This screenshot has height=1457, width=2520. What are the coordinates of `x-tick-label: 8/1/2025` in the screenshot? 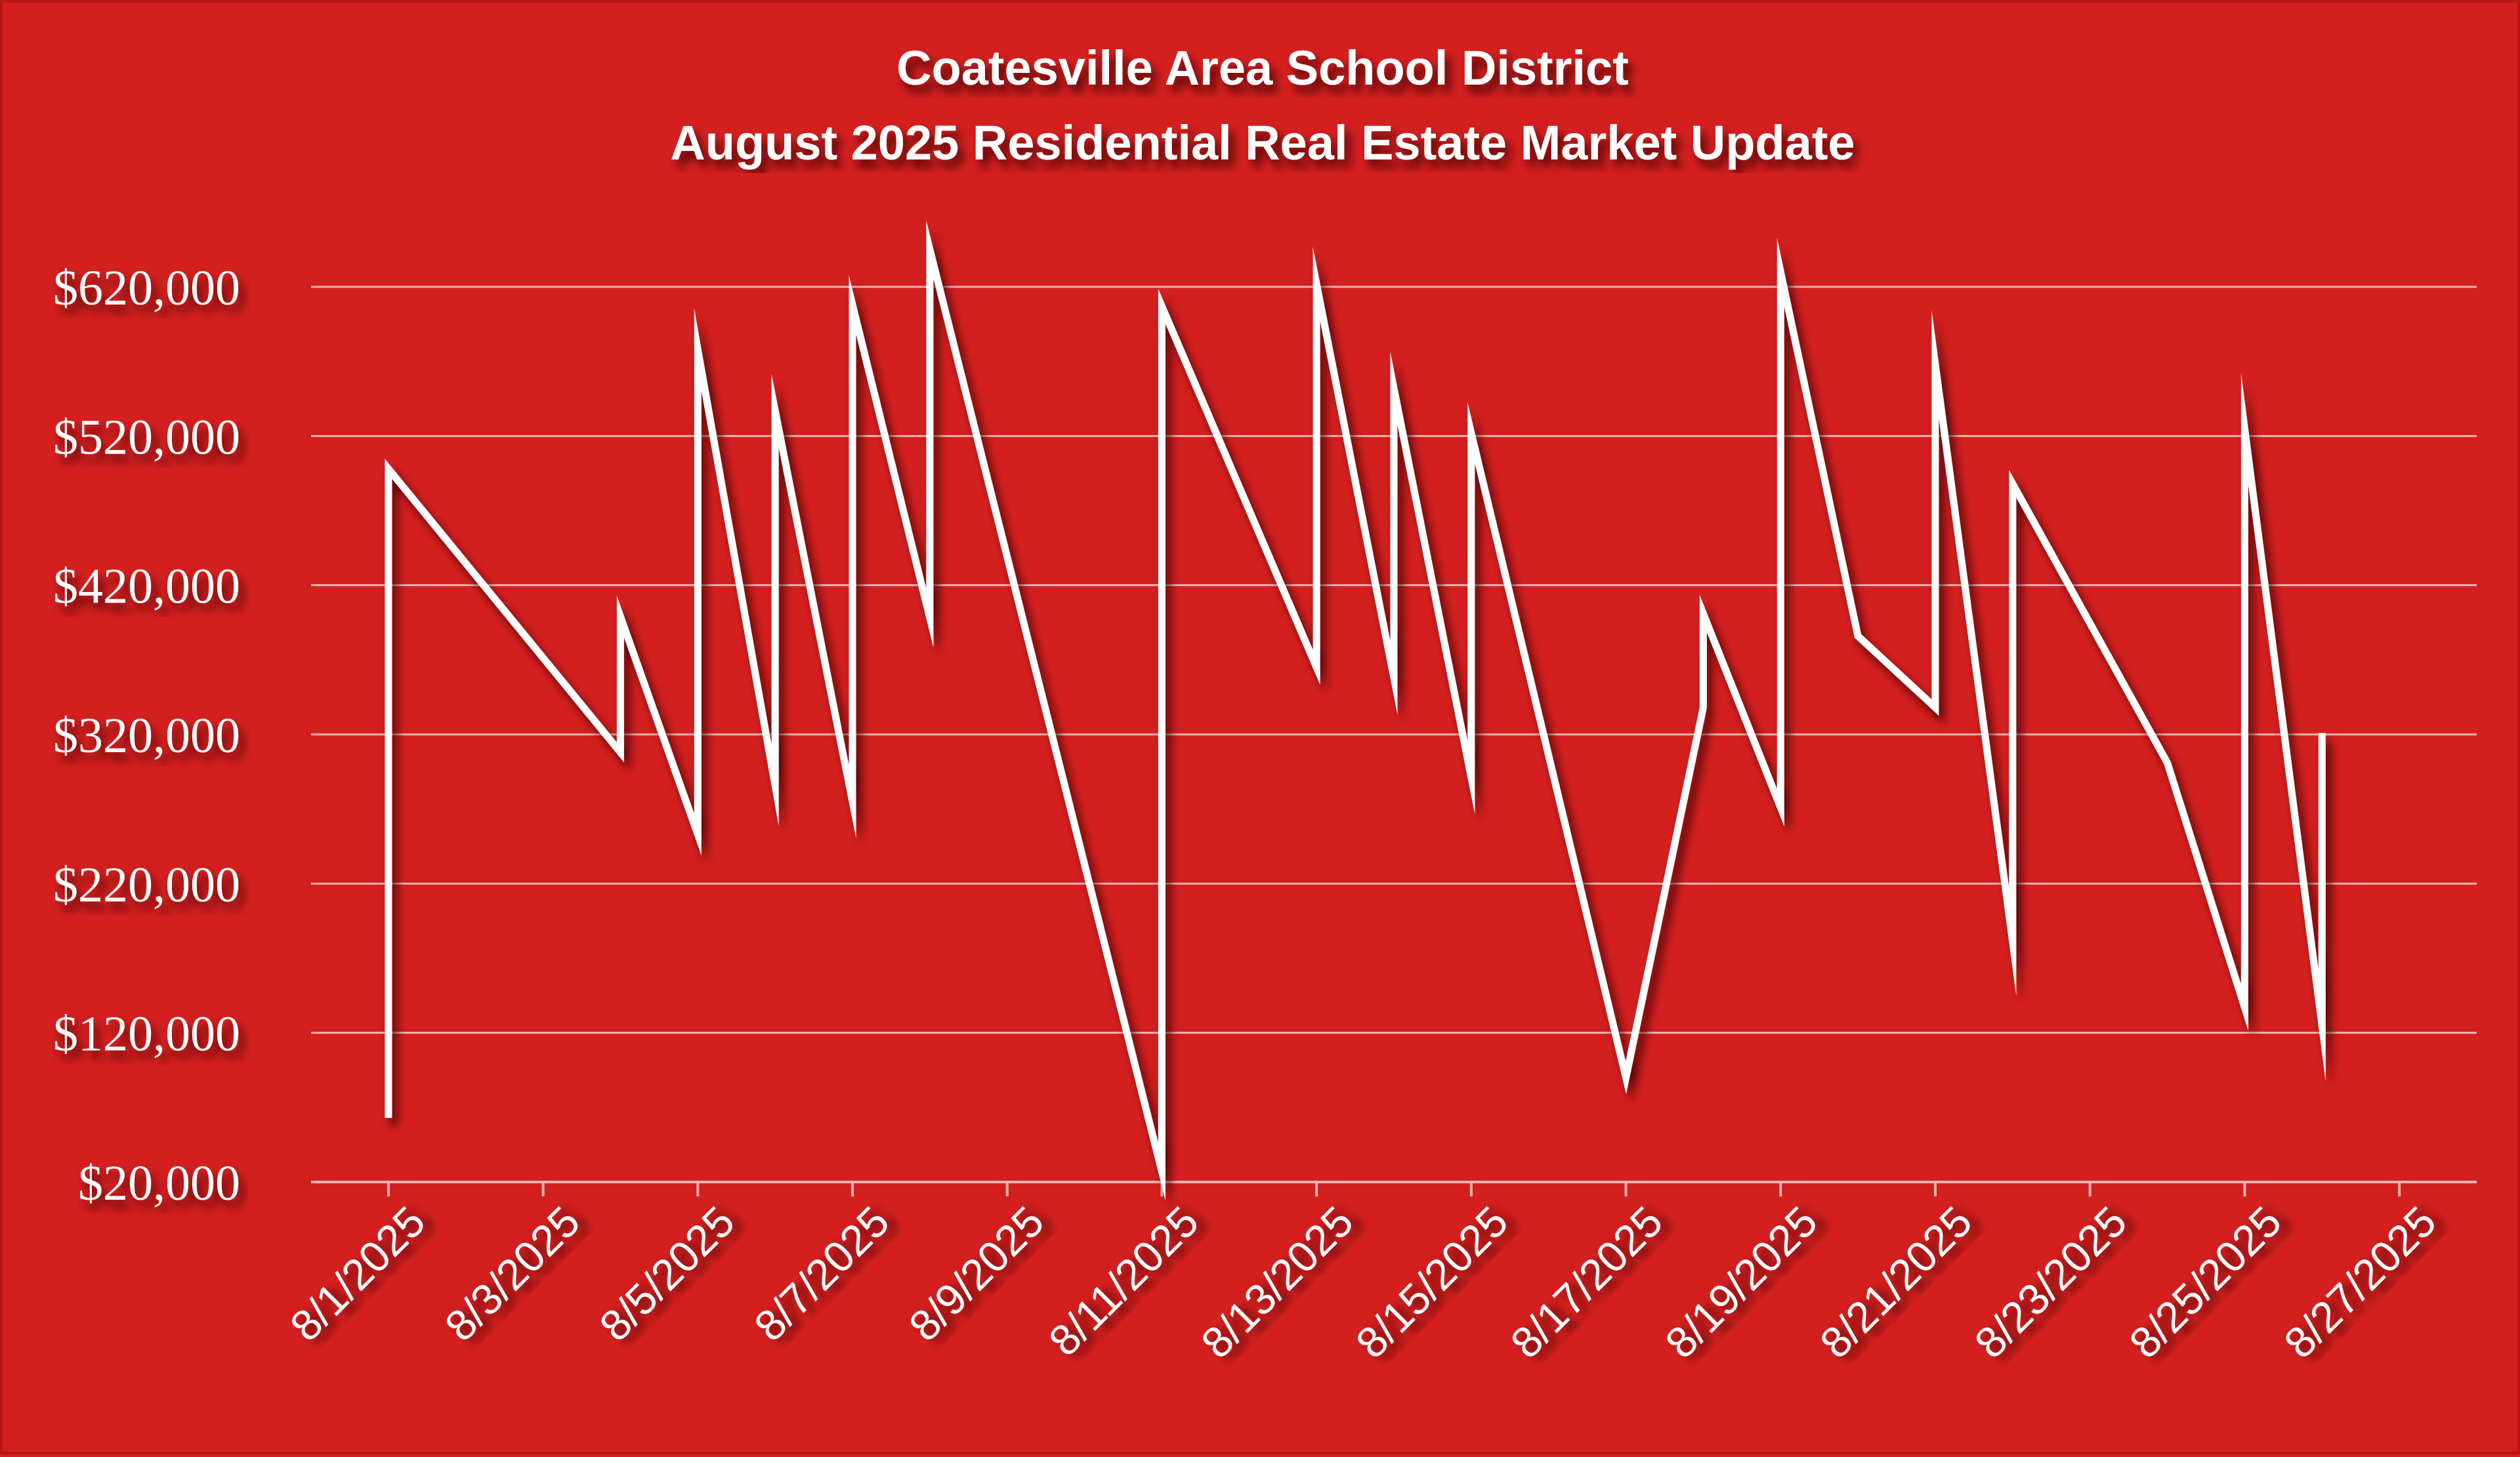 It's located at (357, 1274).